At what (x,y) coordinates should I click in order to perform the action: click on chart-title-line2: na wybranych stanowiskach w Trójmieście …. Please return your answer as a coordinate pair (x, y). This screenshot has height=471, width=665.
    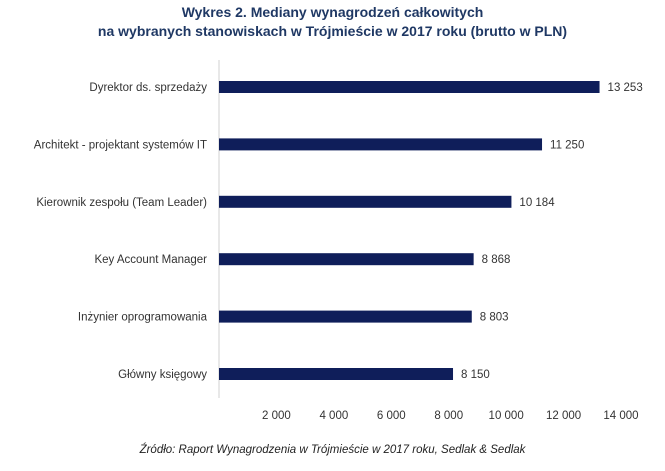
    Looking at the image, I should click on (332, 31).